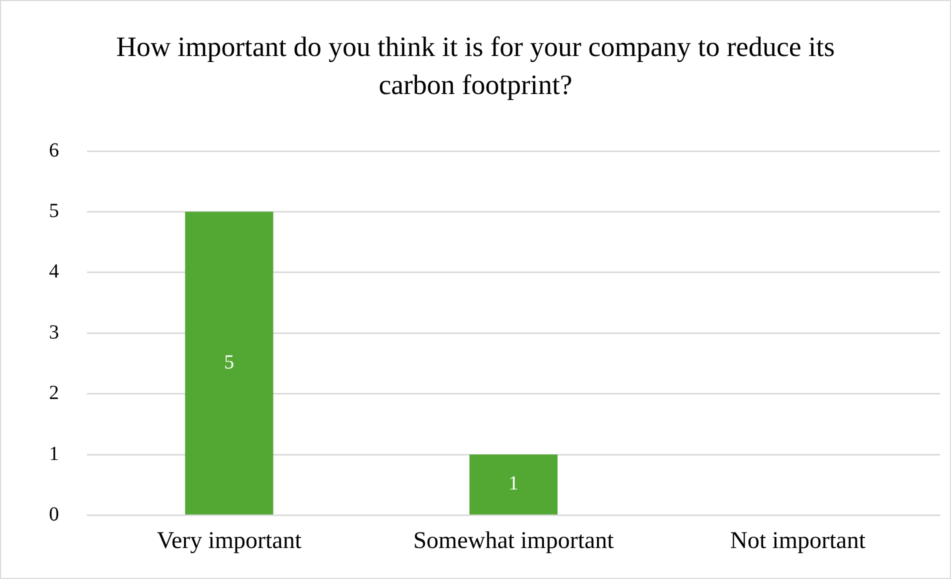  I want to click on x-tick-label: Very important, so click(229, 541).